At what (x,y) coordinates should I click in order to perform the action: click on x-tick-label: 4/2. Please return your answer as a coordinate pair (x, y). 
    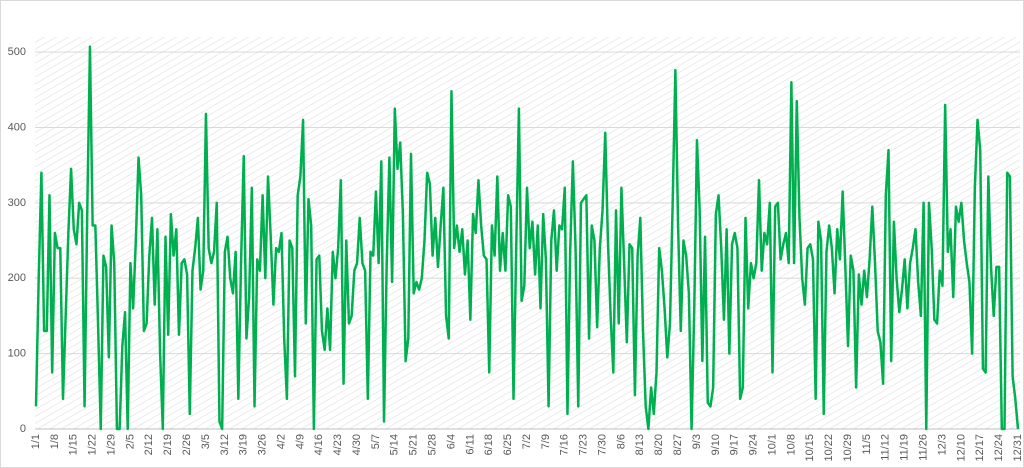
    Looking at the image, I should click on (281, 441).